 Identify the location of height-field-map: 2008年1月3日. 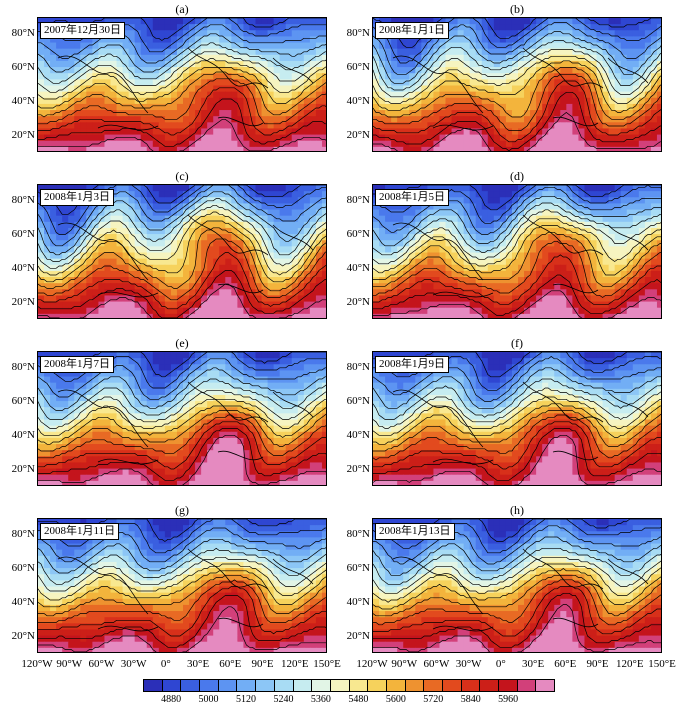
(182, 251).